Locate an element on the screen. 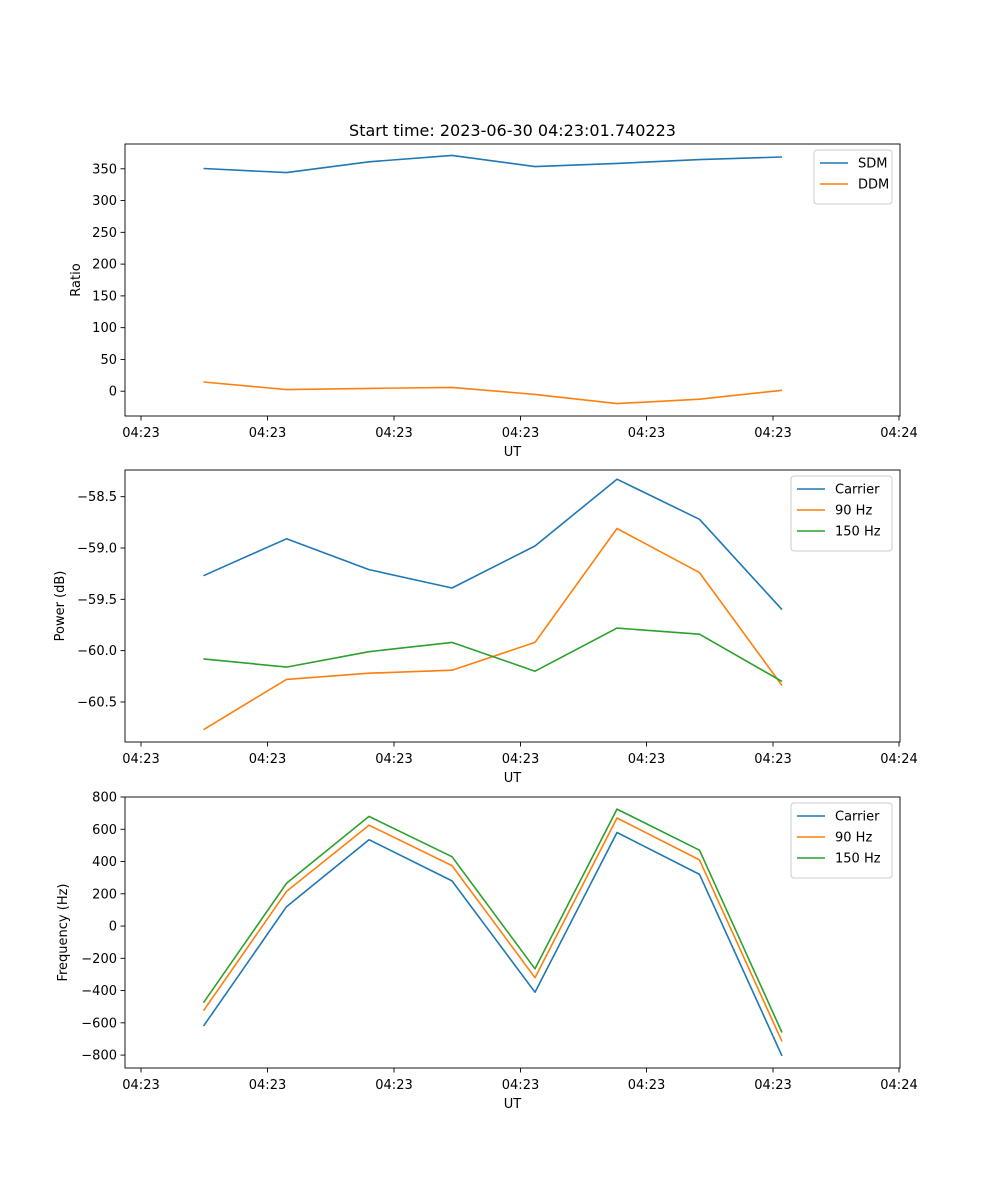 Image resolution: width=1000 pixels, height=1200 pixels. y-axis-label: Frequency (Hz) is located at coordinates (63, 932).